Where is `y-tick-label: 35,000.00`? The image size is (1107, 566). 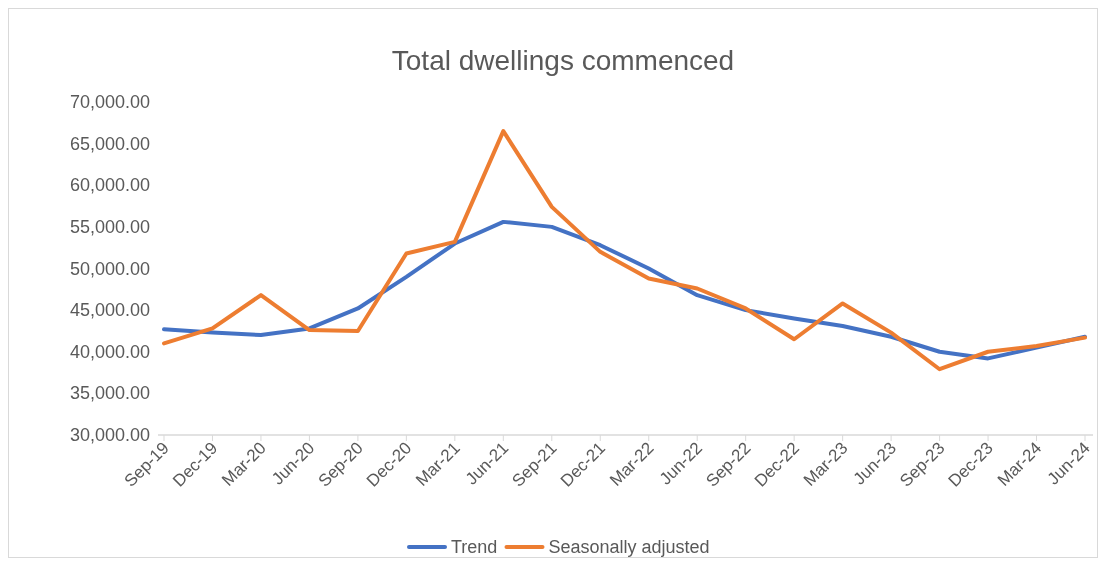 y-tick-label: 35,000.00 is located at coordinates (109, 393).